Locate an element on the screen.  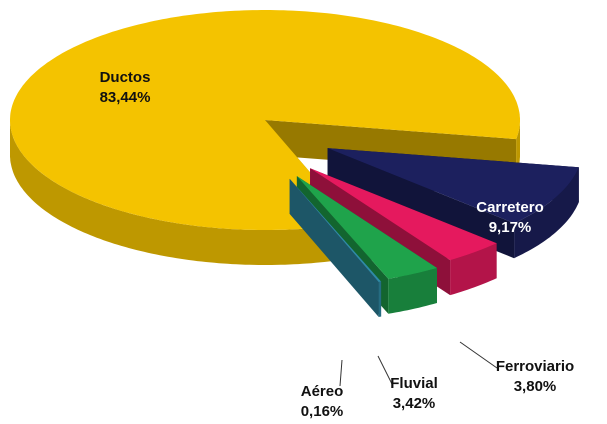
value-label: 0,16% is located at coordinates (322, 411).